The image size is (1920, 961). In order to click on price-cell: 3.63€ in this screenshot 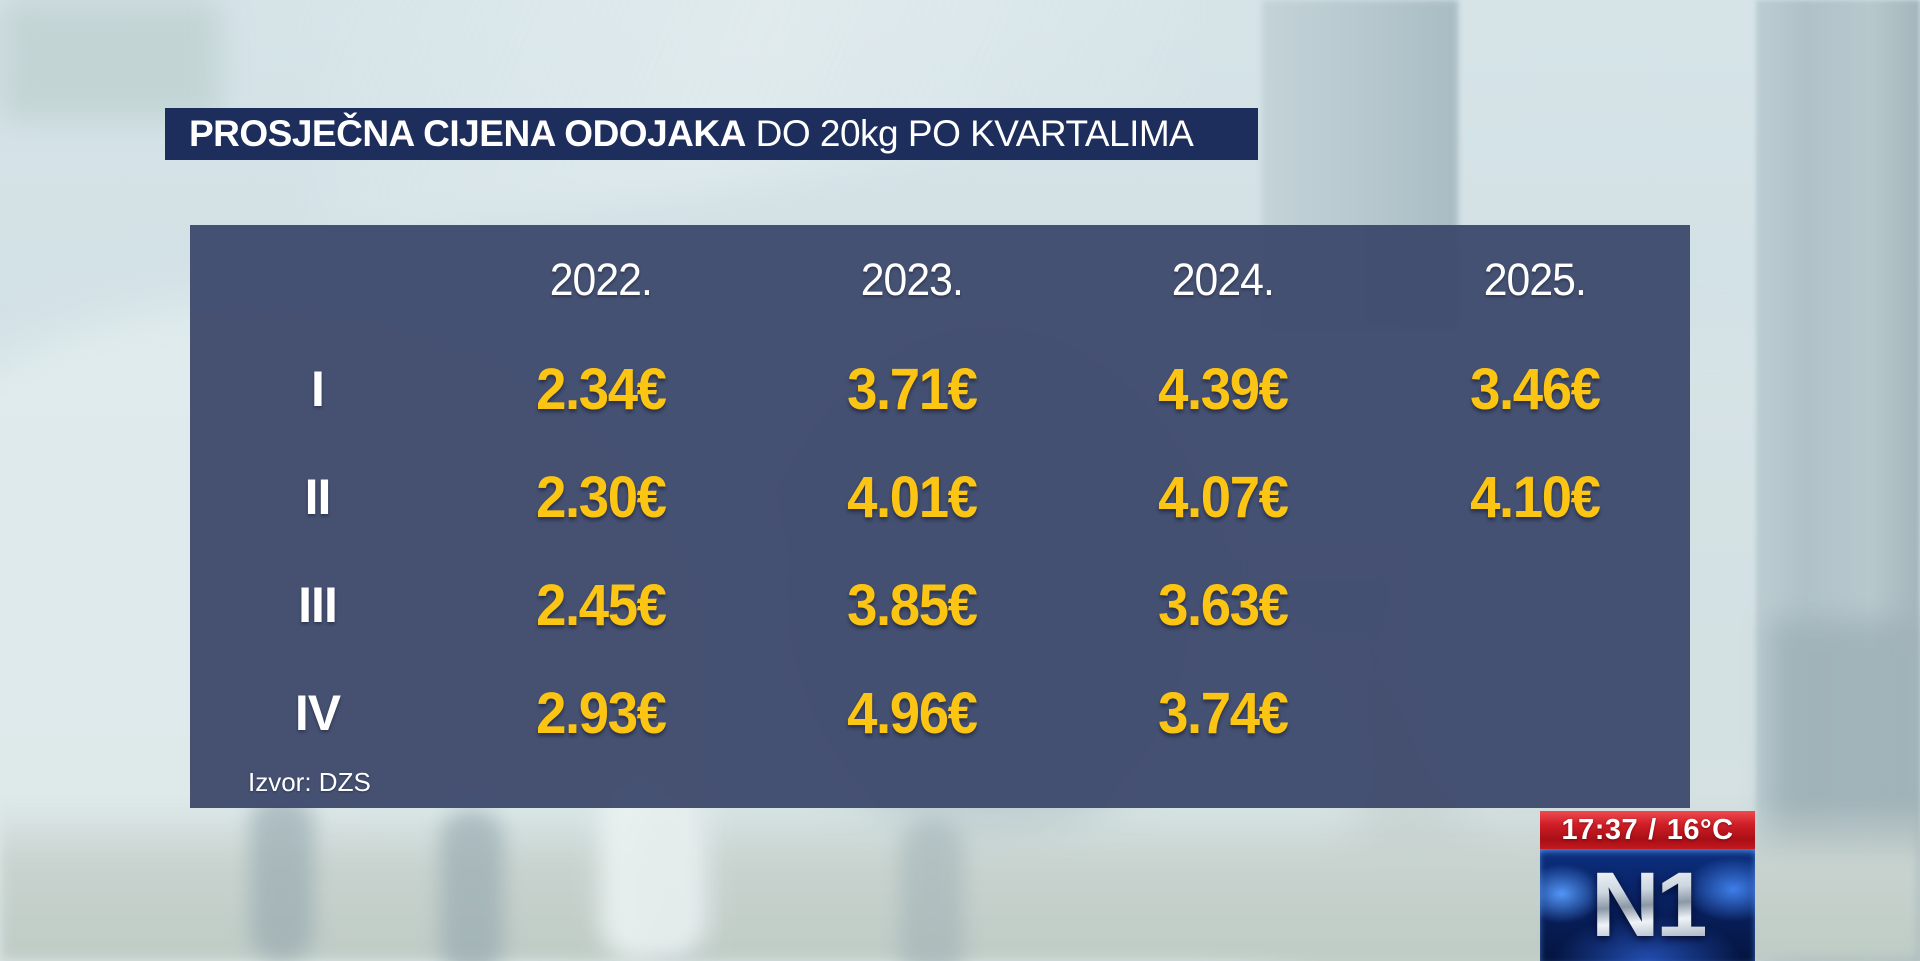, I will do `click(1223, 605)`.